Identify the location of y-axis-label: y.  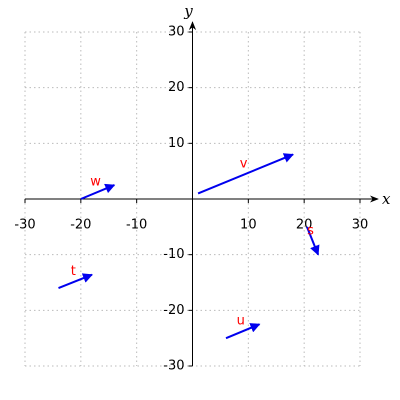
(188, 11).